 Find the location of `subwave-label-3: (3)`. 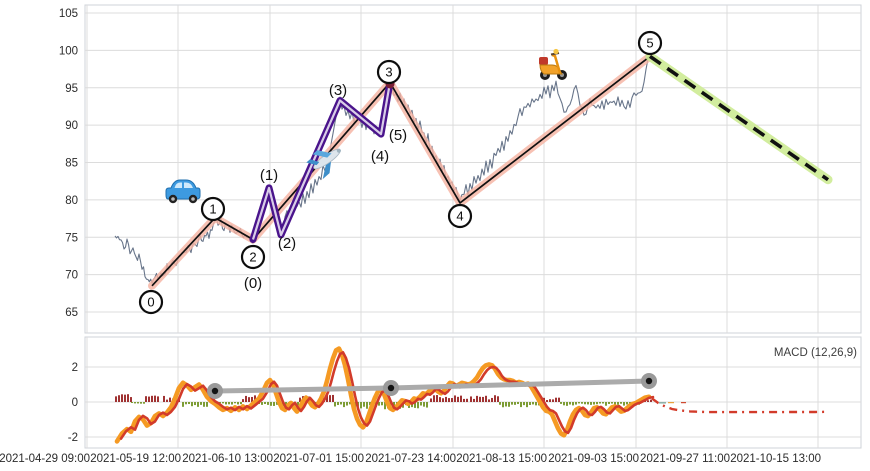

subwave-label-3: (3) is located at coordinates (338, 90).